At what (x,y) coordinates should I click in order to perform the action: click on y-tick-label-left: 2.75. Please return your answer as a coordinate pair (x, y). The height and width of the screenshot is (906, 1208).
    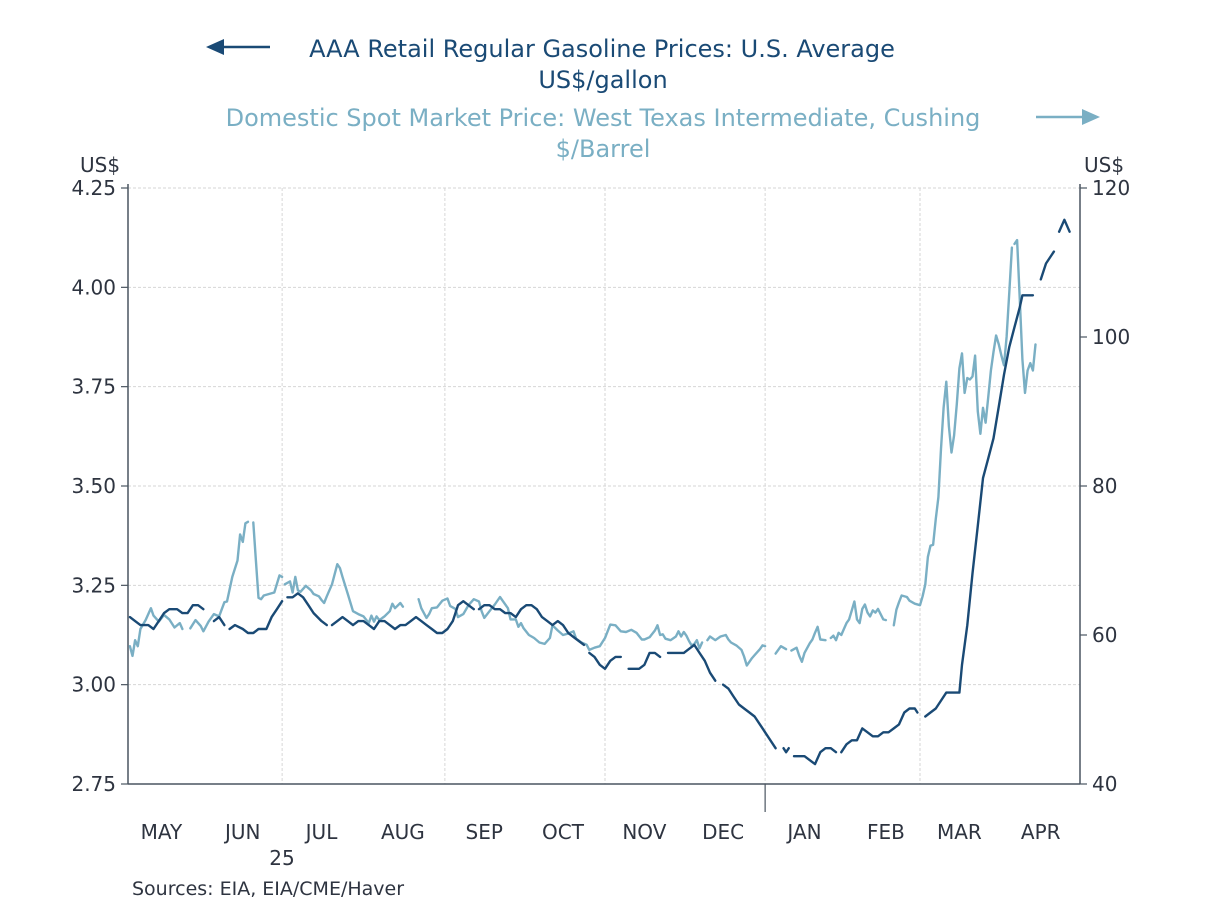
    Looking at the image, I should click on (93, 784).